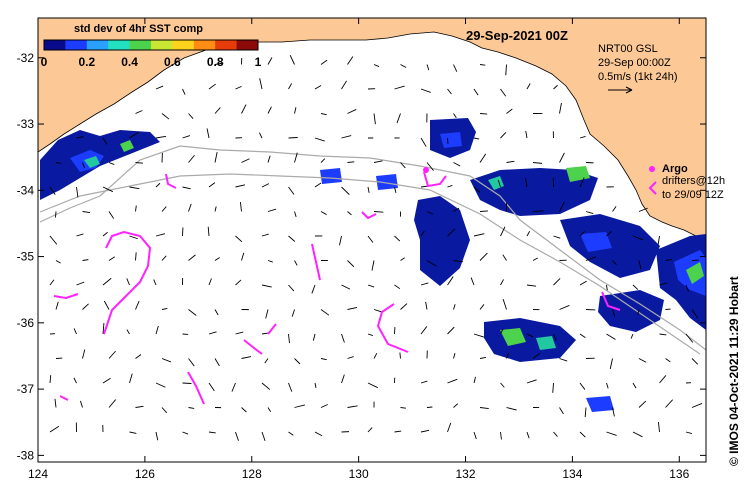  I want to click on x-tick-label: 126, so click(145, 474).